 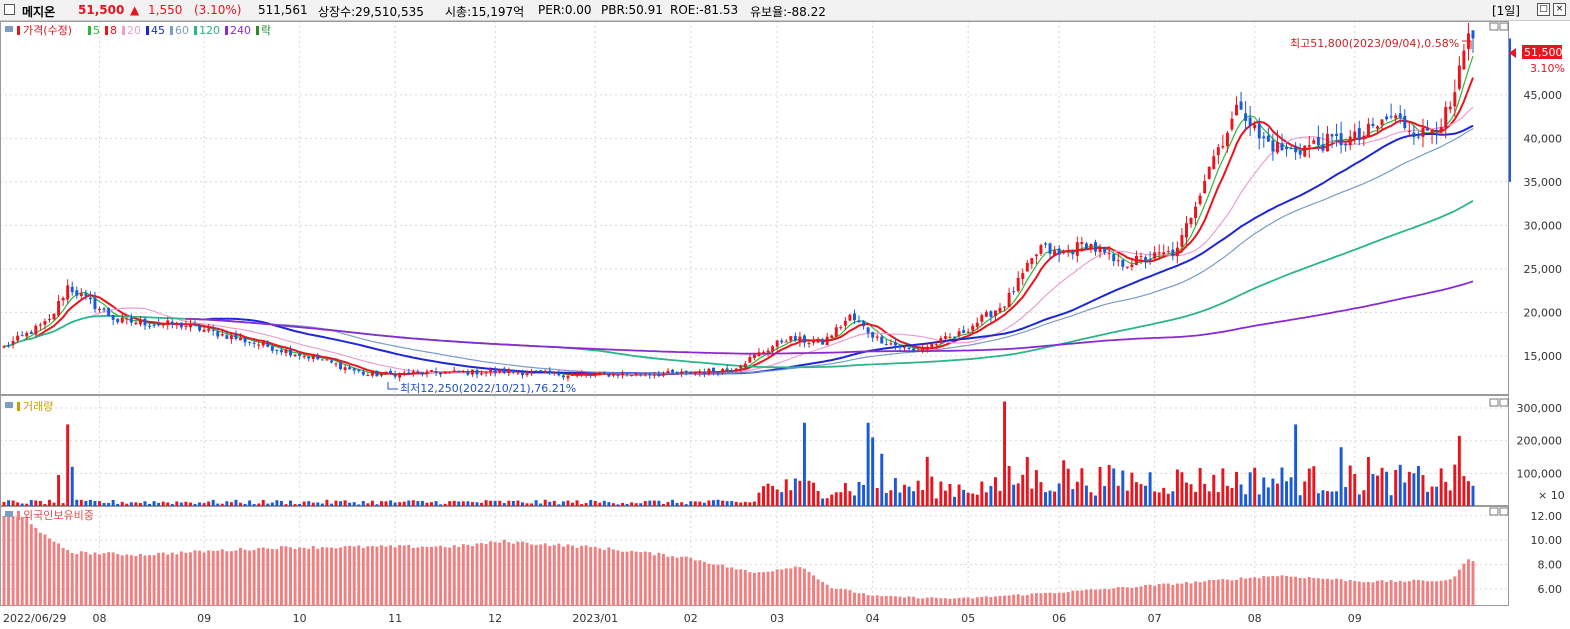 What do you see at coordinates (9, 9) in the screenshot?
I see `select-checkbox` at bounding box center [9, 9].